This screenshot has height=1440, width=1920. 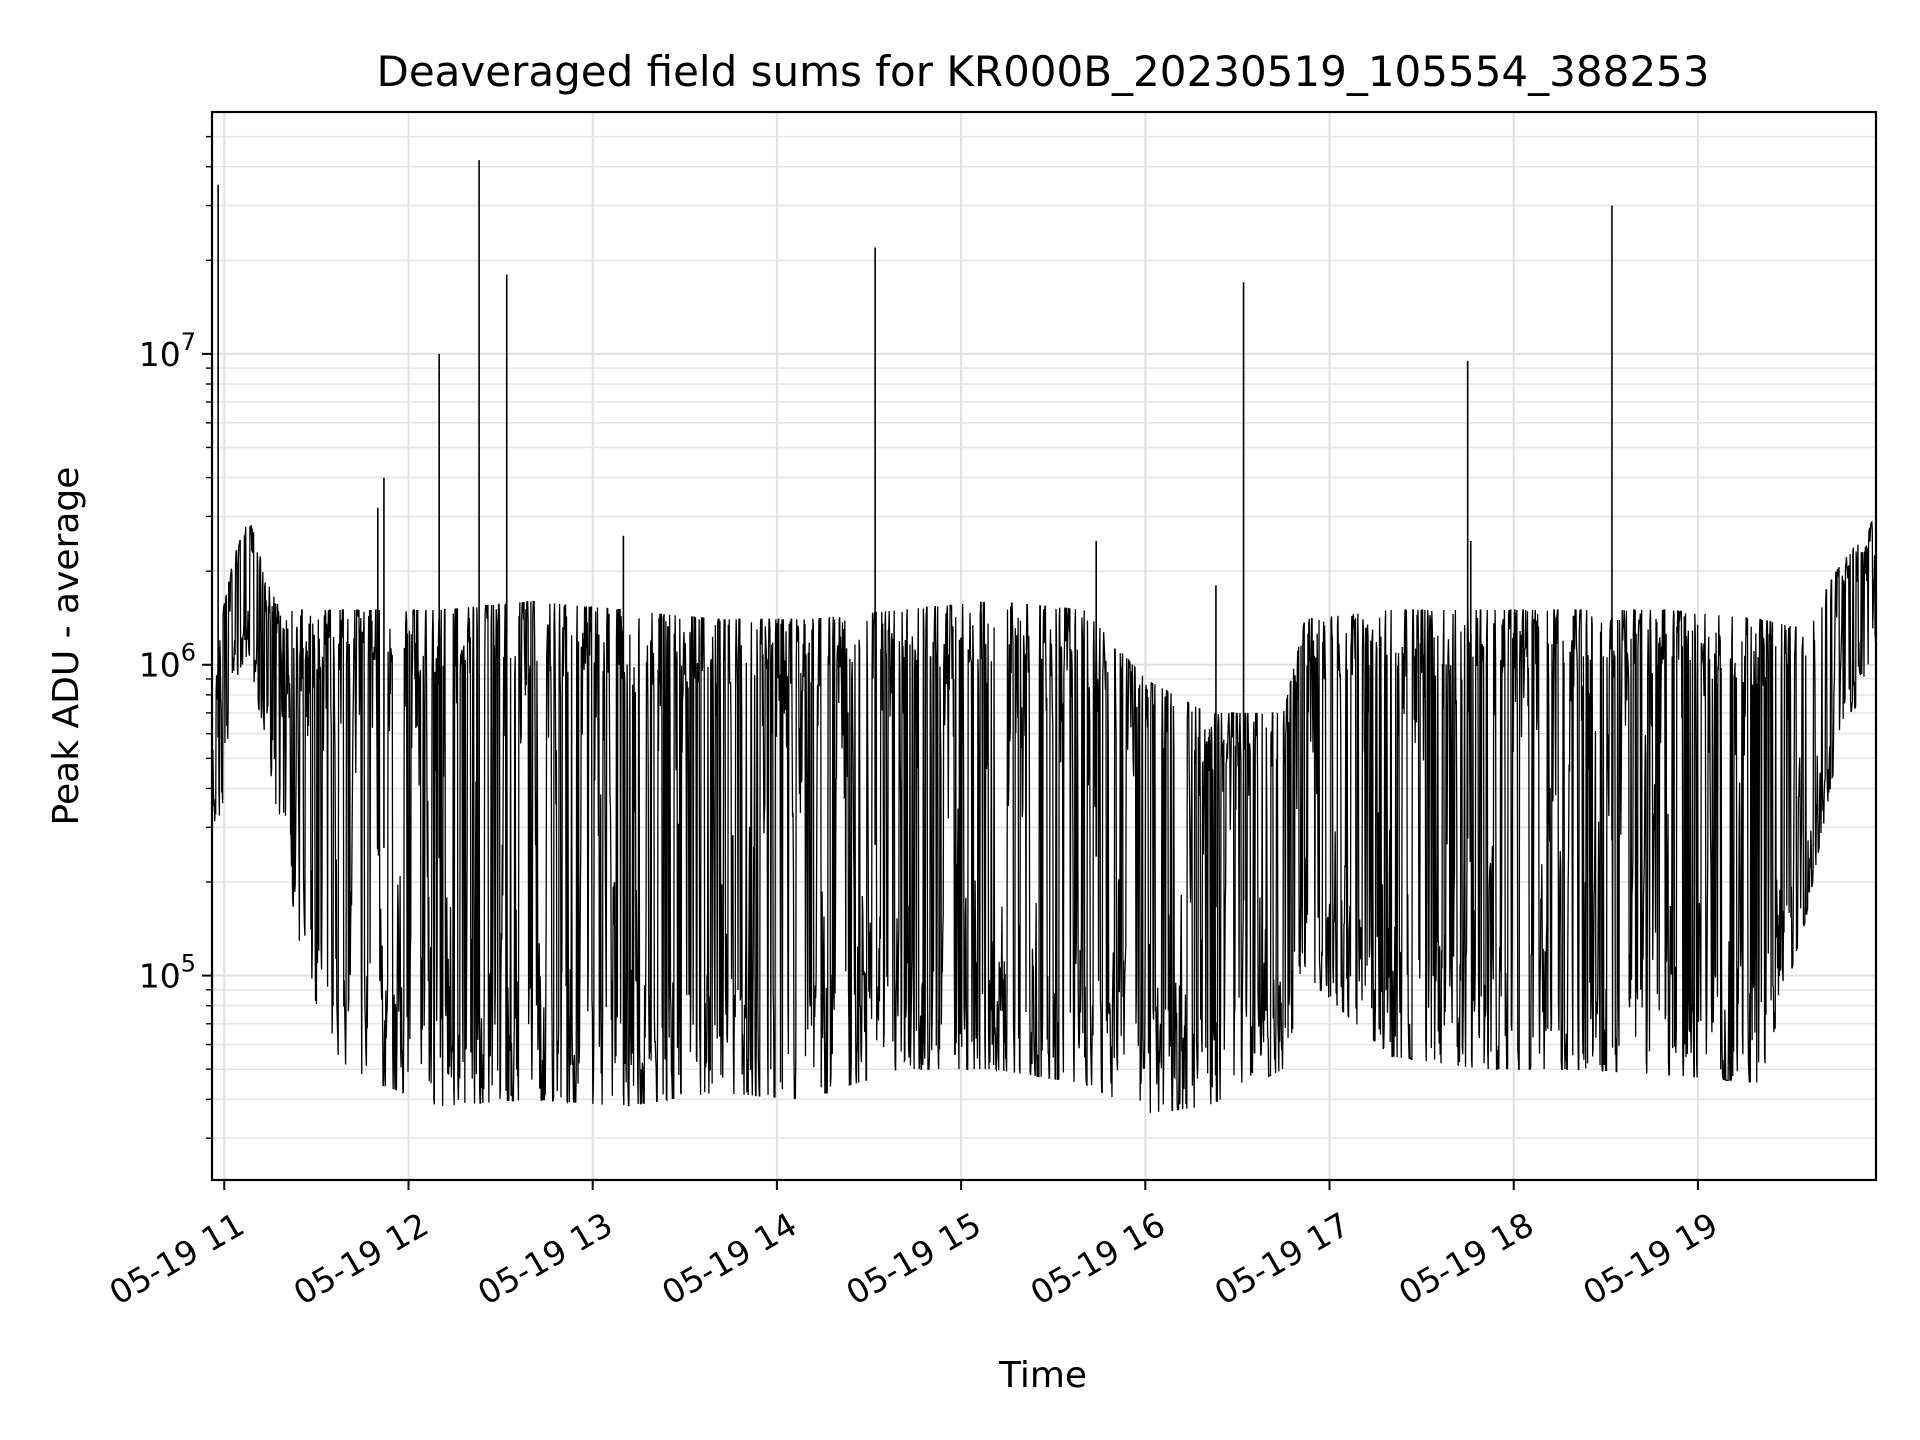 I want to click on y-tick-label: 10⁷, so click(x=167, y=351).